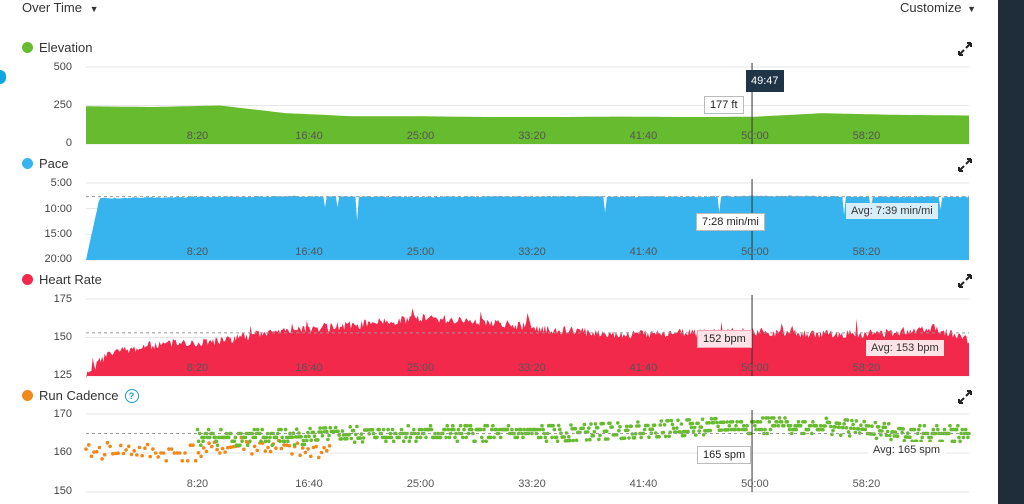 This screenshot has height=504, width=1024. Describe the element at coordinates (892, 211) in the screenshot. I see `pace-avg-label: Avg: 7:39 min/mi` at that location.